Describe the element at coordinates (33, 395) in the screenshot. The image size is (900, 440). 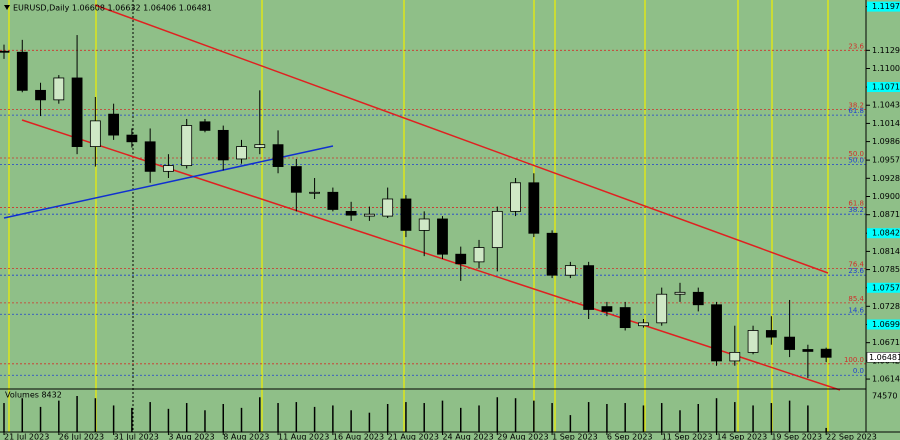
I see `volume-label: Volumes 8432` at that location.